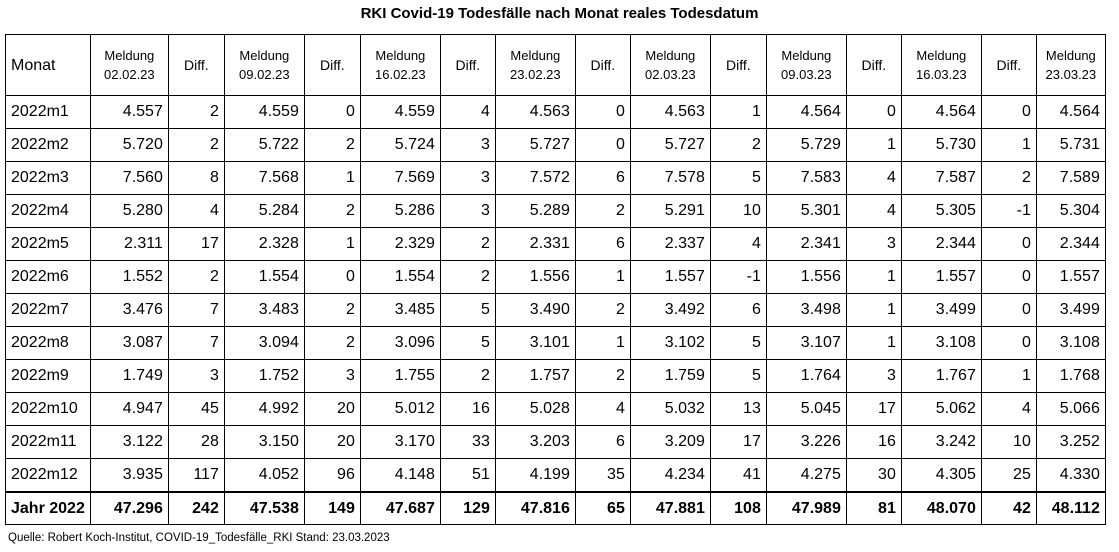 Image resolution: width=1119 pixels, height=552 pixels. I want to click on diff-cell: 20, so click(332, 442).